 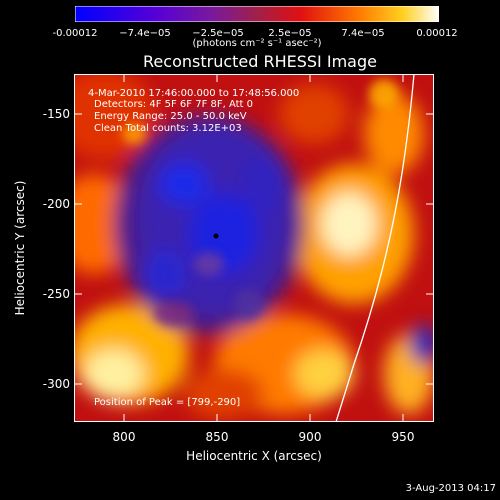 What do you see at coordinates (56, 204) in the screenshot?
I see `y-tick-label: -200` at bounding box center [56, 204].